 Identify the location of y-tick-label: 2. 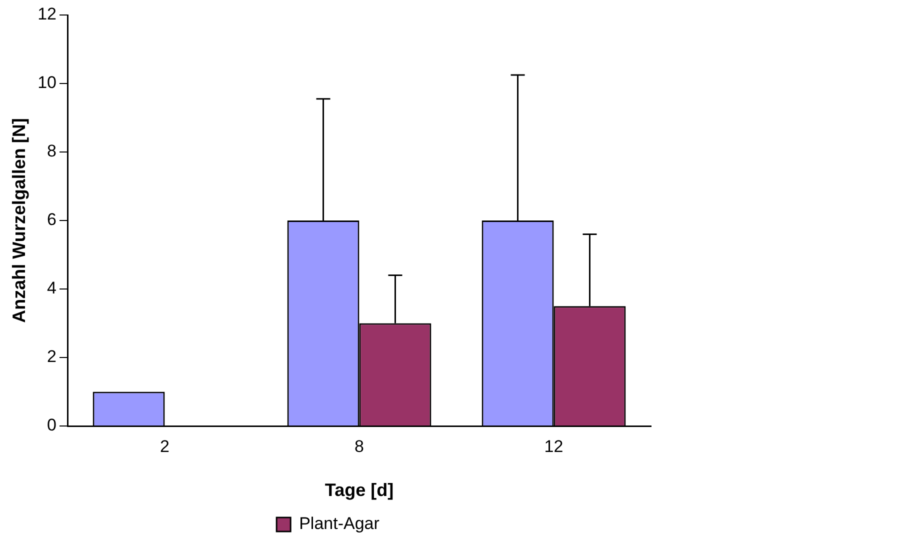
(52, 356).